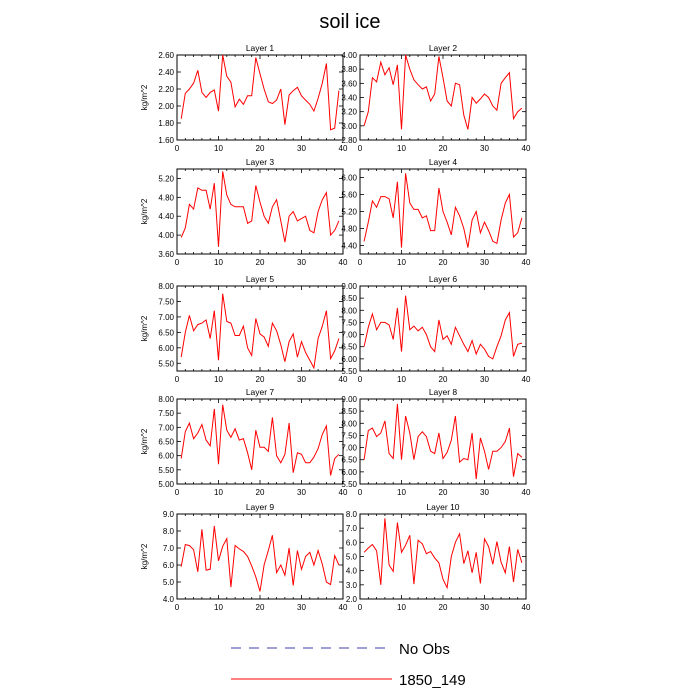 The image size is (700, 700). What do you see at coordinates (218, 148) in the screenshot?
I see `layer-1-x-tick-label: 10` at bounding box center [218, 148].